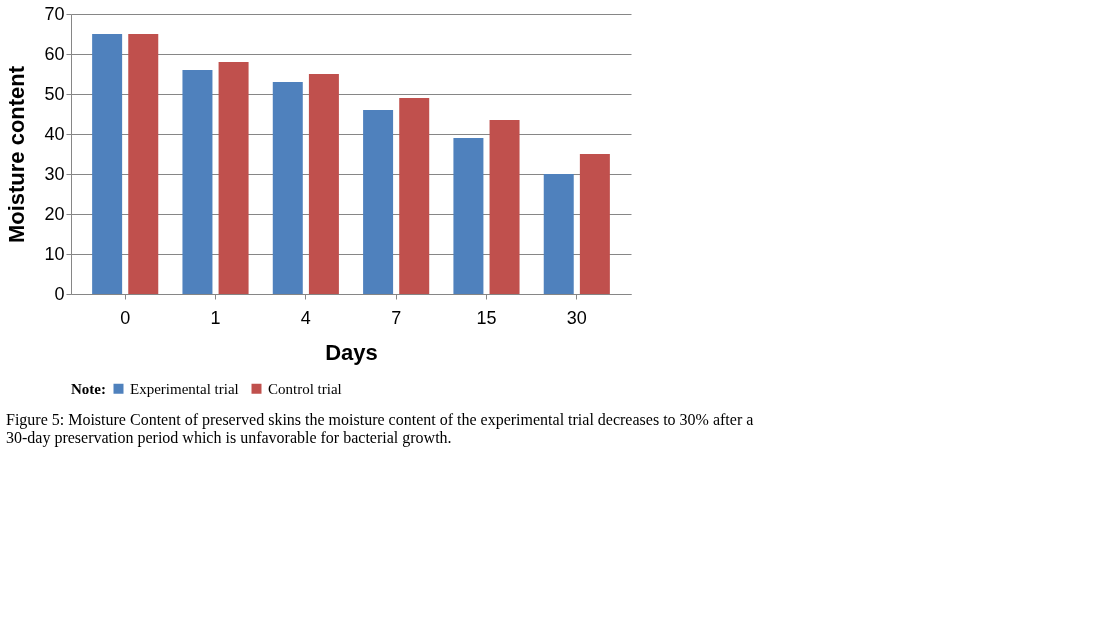  I want to click on x-tick-label: 1, so click(215, 317).